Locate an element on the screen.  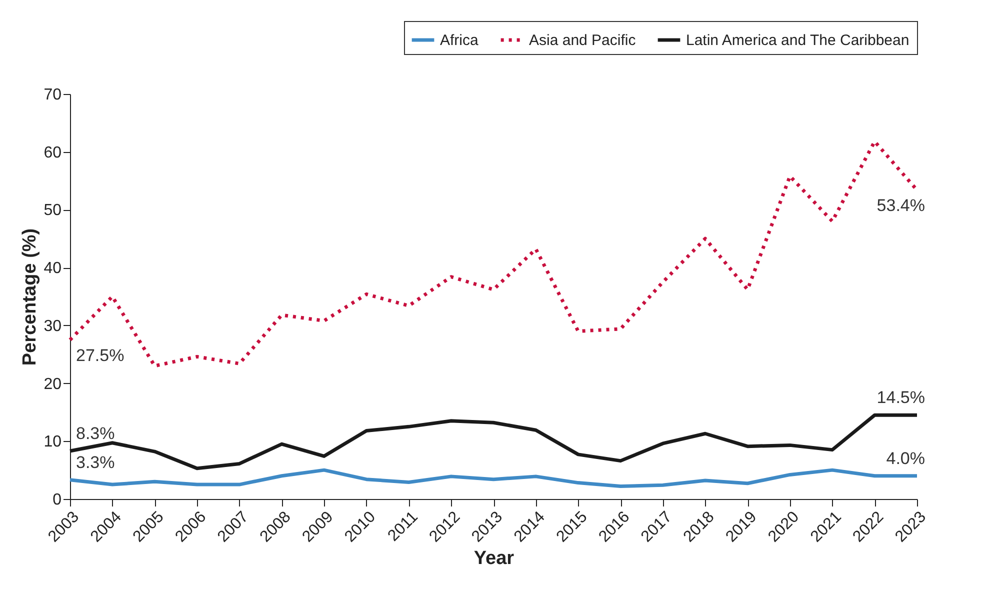
annotation: 53.4% is located at coordinates (900, 206).